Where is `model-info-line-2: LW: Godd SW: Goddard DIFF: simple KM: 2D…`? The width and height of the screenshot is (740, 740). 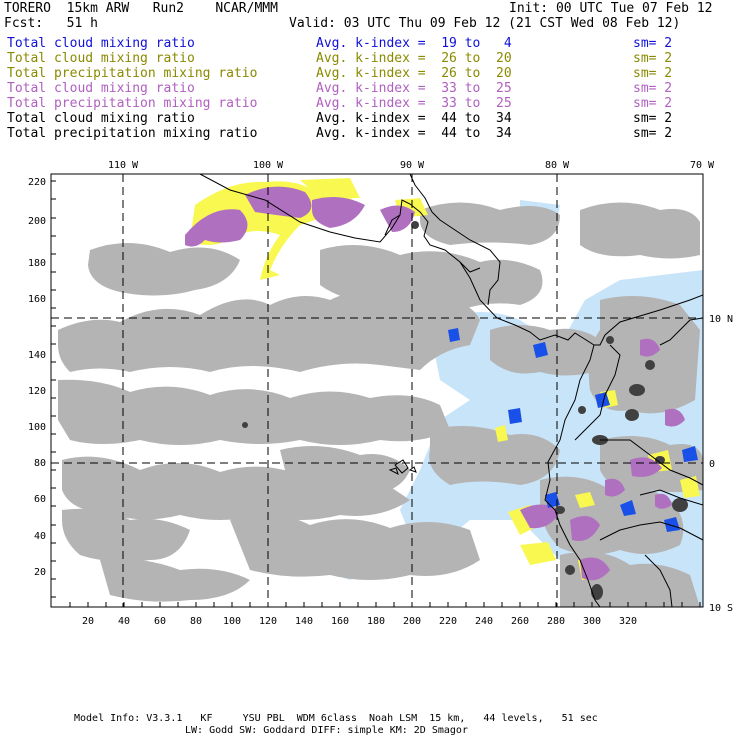
model-info-line-2: LW: Godd SW: Goddard DIFF: simple KM: 2D… is located at coordinates (326, 730).